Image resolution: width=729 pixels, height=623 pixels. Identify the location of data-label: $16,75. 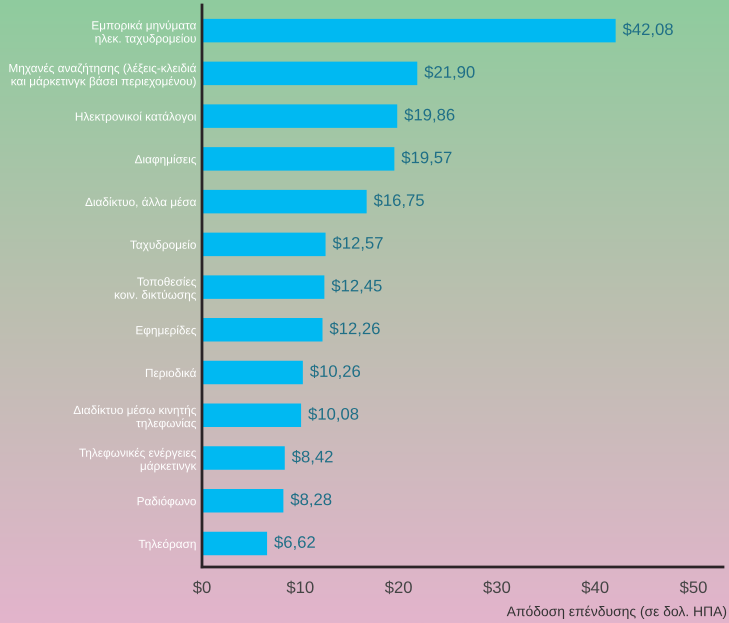
(399, 201).